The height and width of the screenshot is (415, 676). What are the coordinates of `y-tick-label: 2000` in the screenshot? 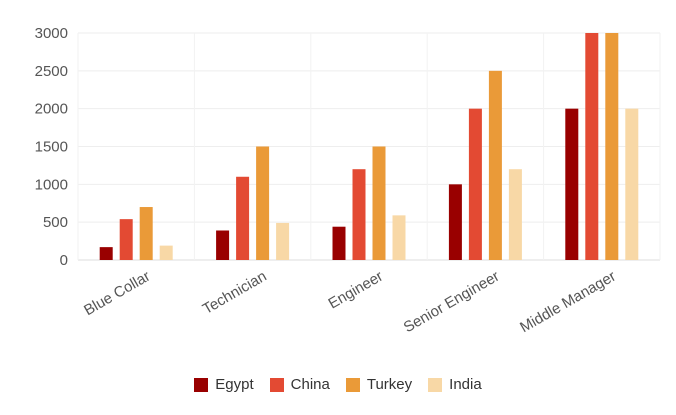 It's located at (51, 109).